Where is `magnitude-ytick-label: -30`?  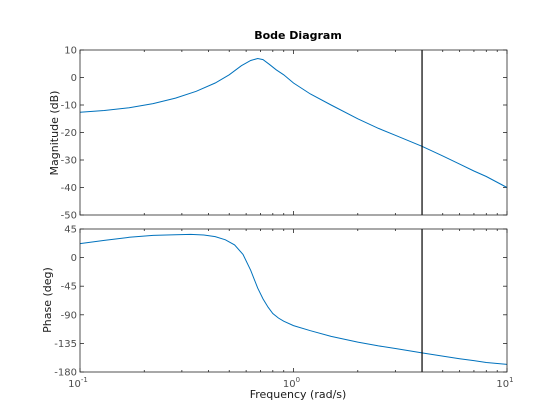 magnitude-ytick-label: -30 is located at coordinates (69, 161).